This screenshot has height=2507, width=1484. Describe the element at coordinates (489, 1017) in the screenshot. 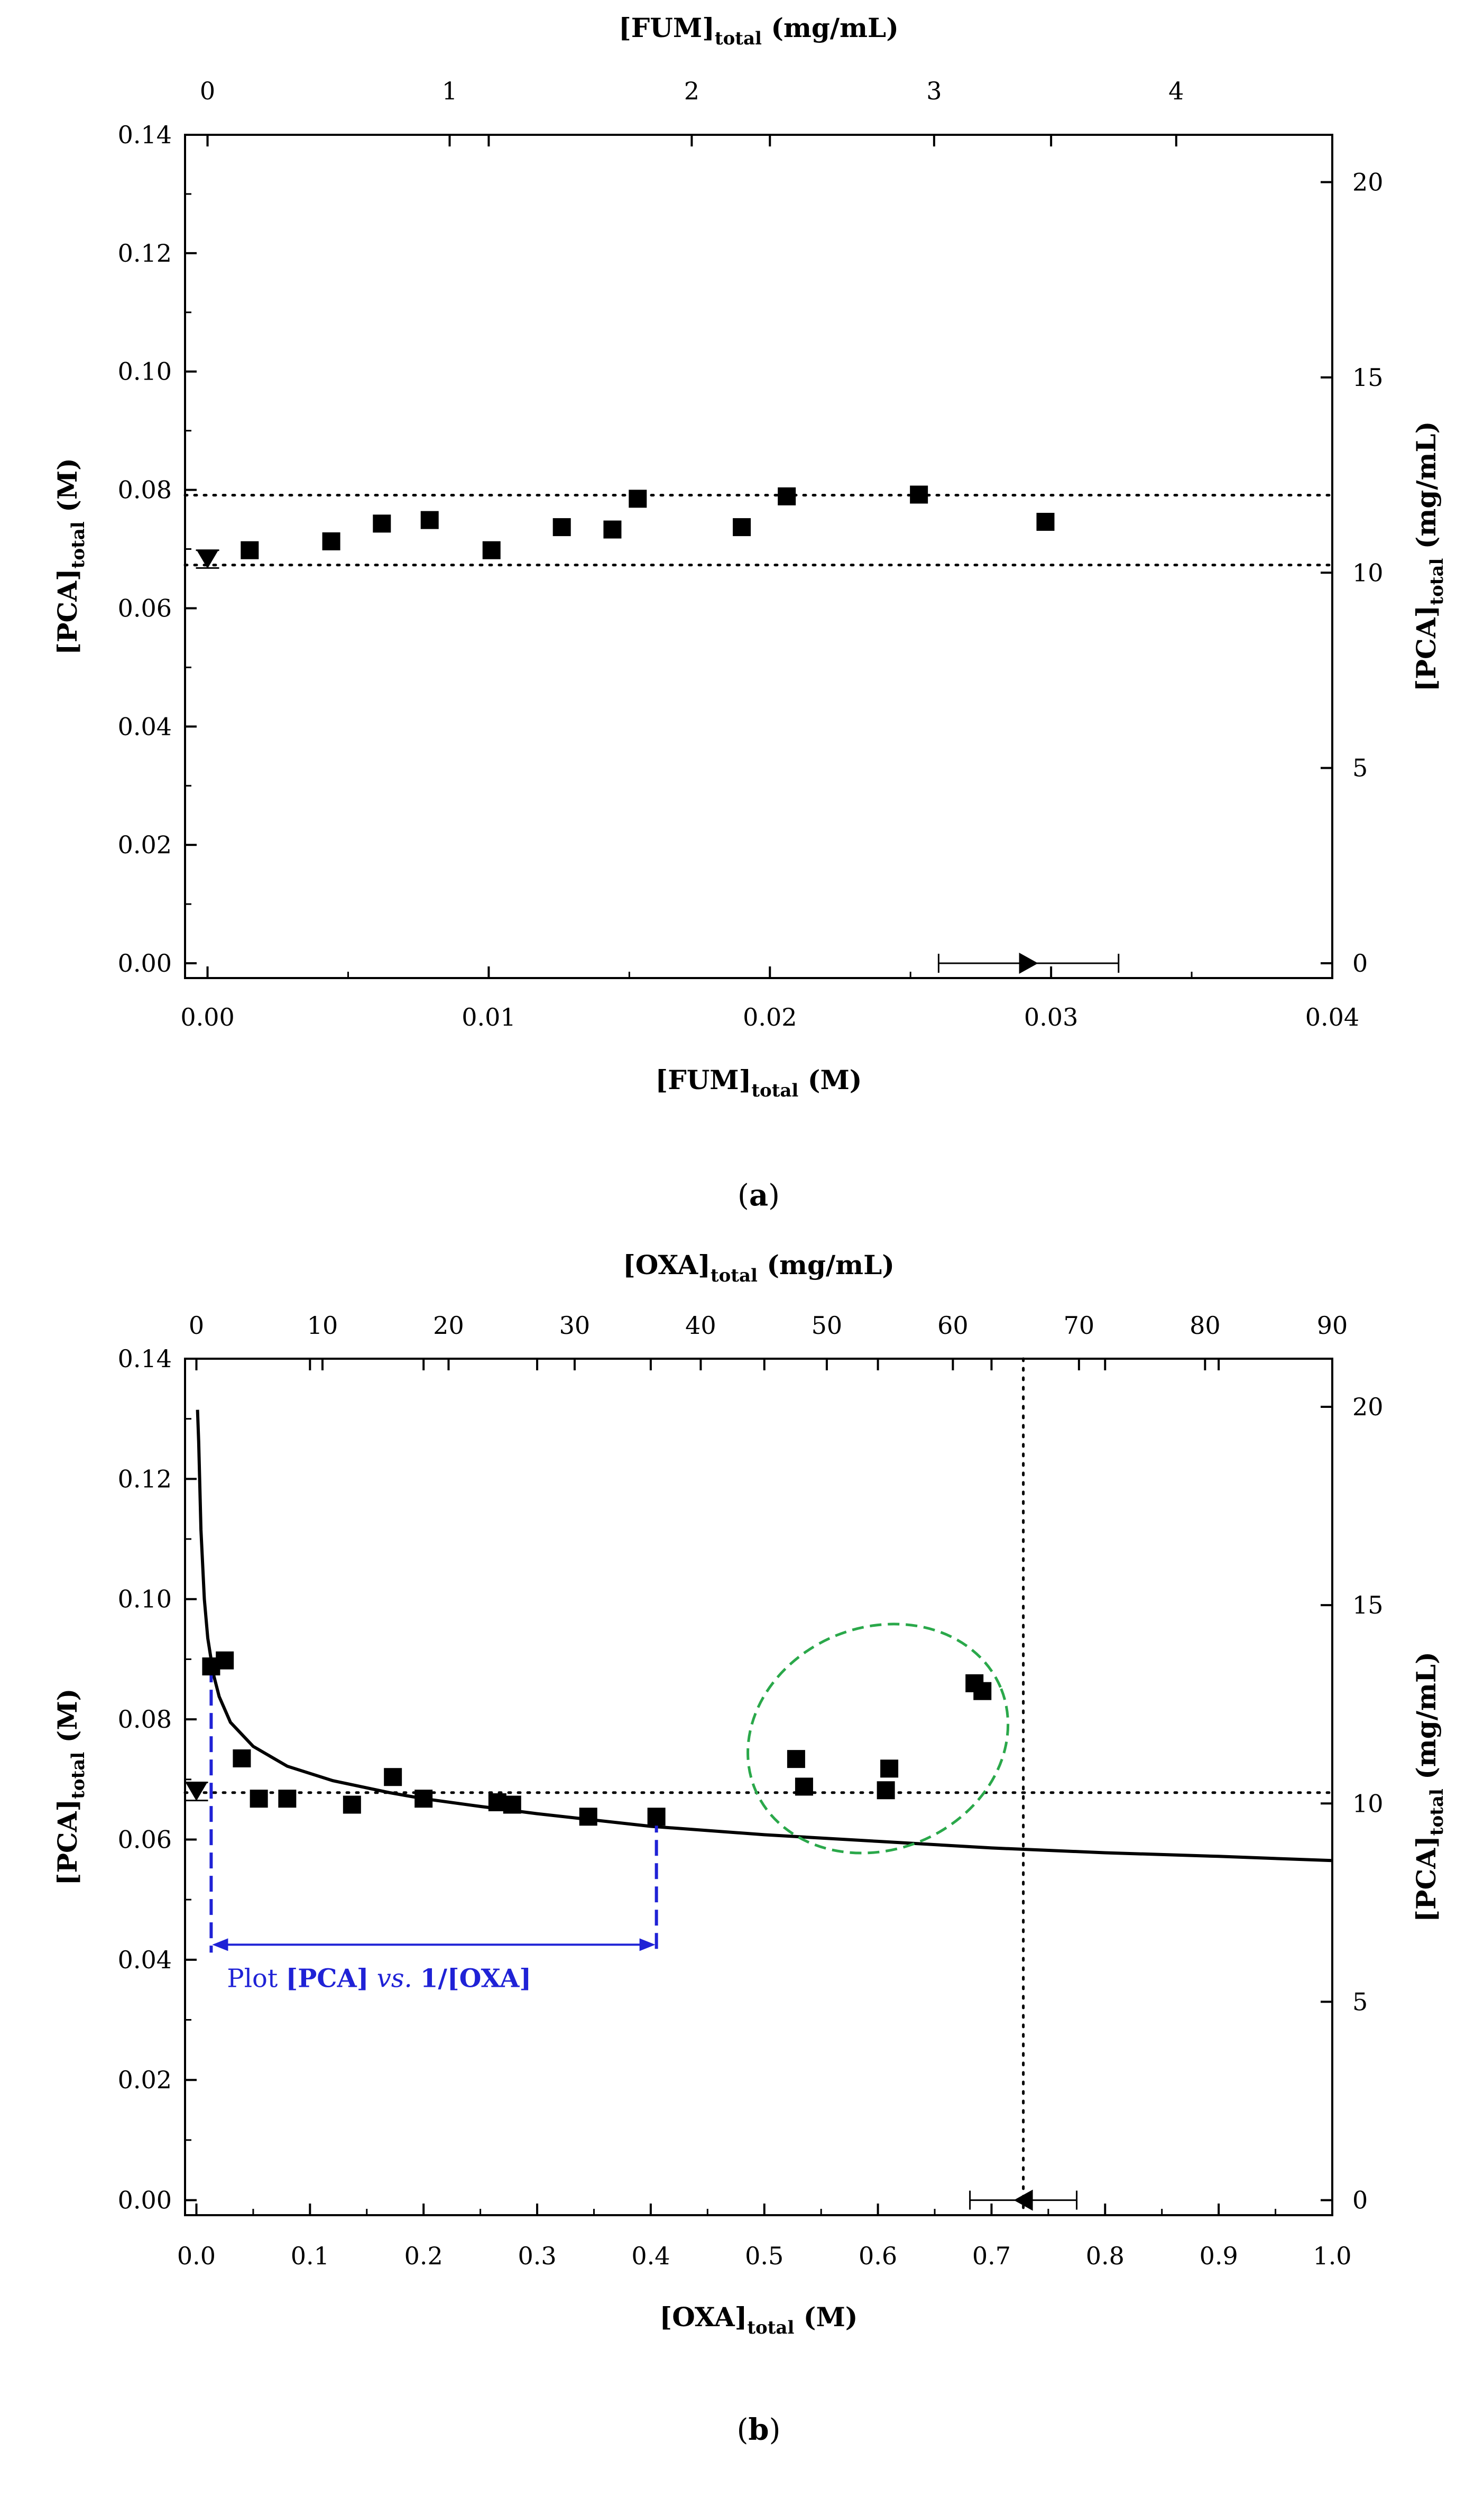

I see `x-tick-label: 0.01` at that location.